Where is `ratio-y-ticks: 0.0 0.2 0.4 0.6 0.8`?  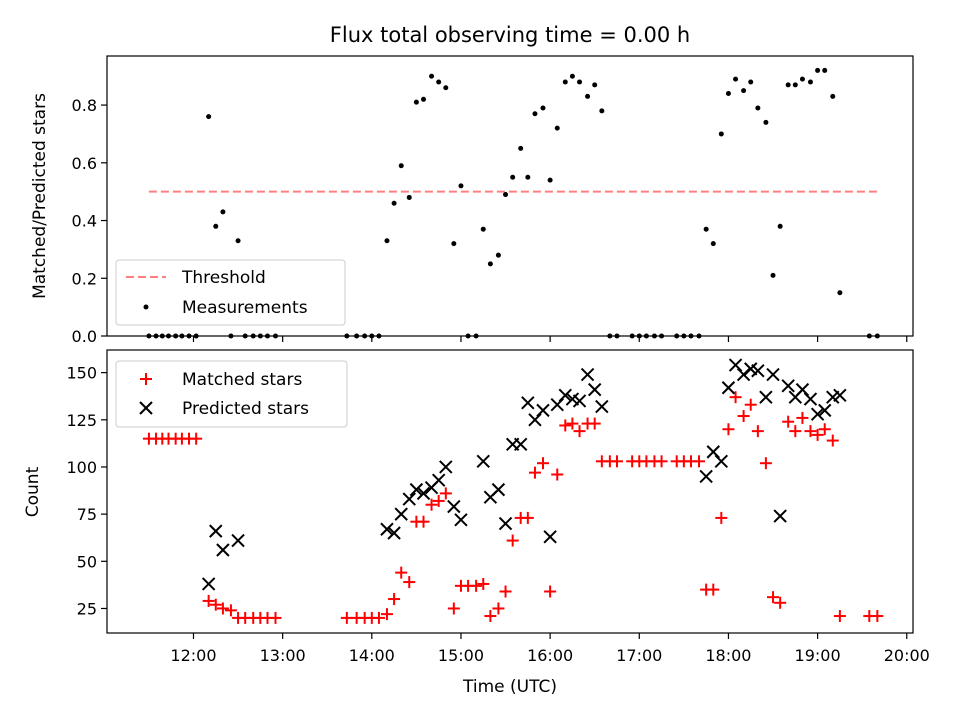
ratio-y-ticks: 0.0 0.2 0.4 0.6 0.8 is located at coordinates (89, 221).